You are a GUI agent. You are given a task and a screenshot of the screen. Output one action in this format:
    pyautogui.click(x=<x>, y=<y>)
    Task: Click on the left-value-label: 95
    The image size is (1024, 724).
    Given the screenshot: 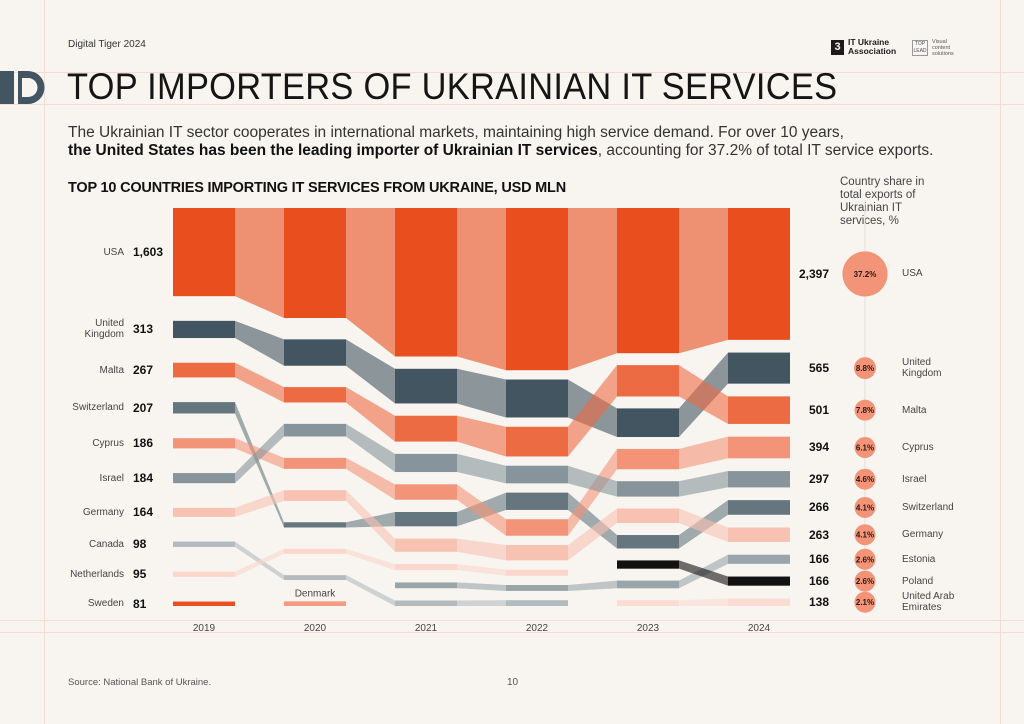 What is the action you would take?
    pyautogui.click(x=140, y=574)
    